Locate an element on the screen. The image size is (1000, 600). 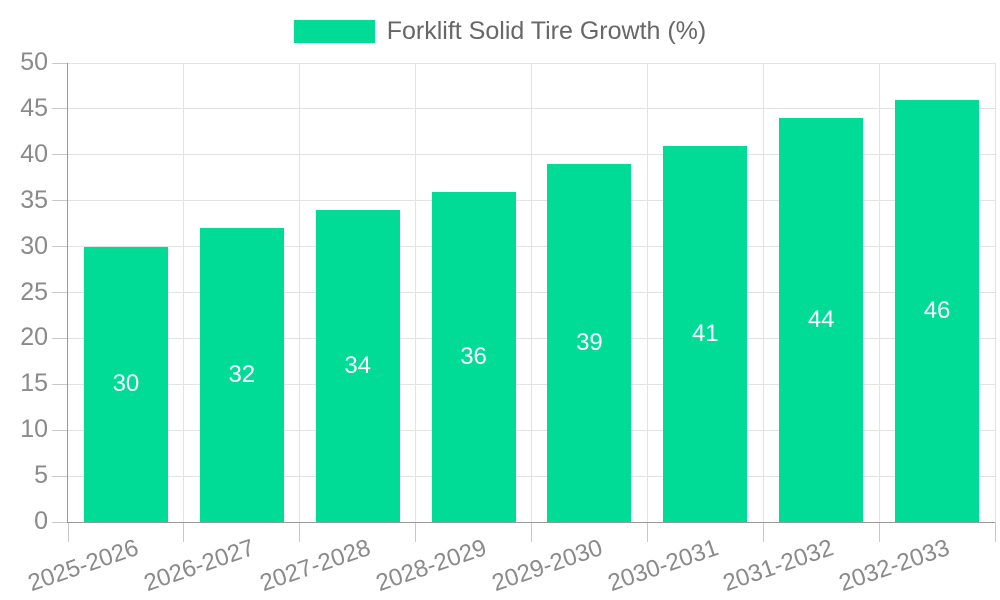
bar-value-label: 41 is located at coordinates (705, 333).